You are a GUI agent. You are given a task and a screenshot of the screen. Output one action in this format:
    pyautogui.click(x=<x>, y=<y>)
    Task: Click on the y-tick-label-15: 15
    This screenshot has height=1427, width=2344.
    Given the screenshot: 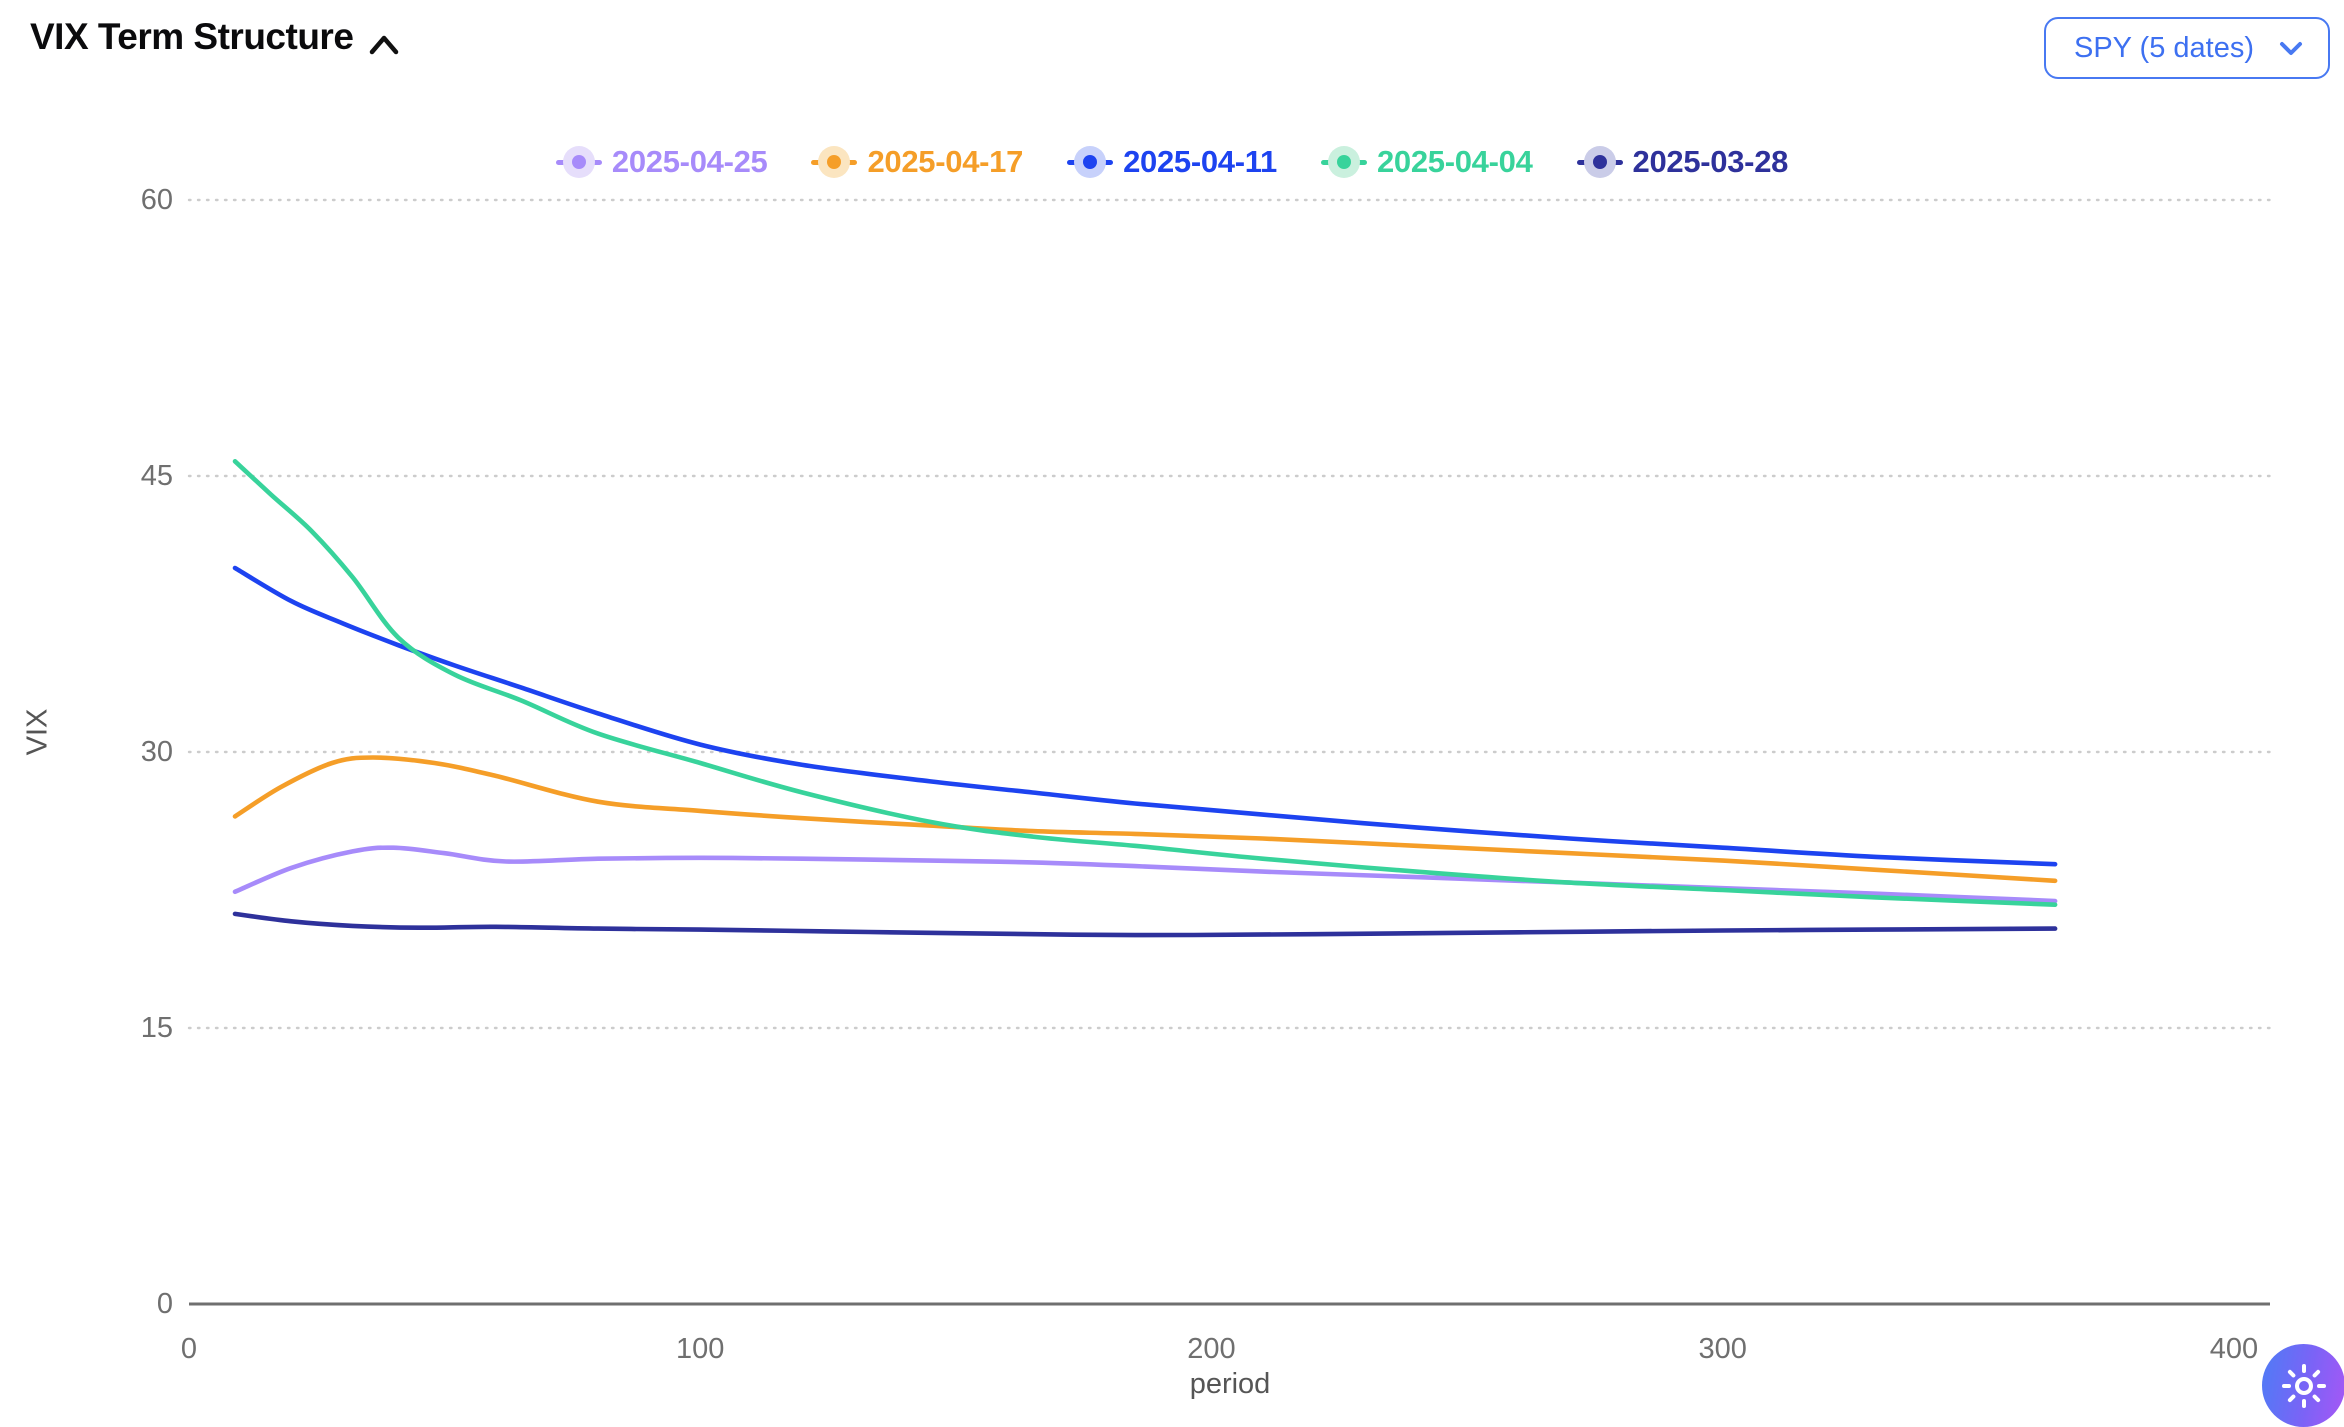 What is the action you would take?
    pyautogui.click(x=157, y=1028)
    